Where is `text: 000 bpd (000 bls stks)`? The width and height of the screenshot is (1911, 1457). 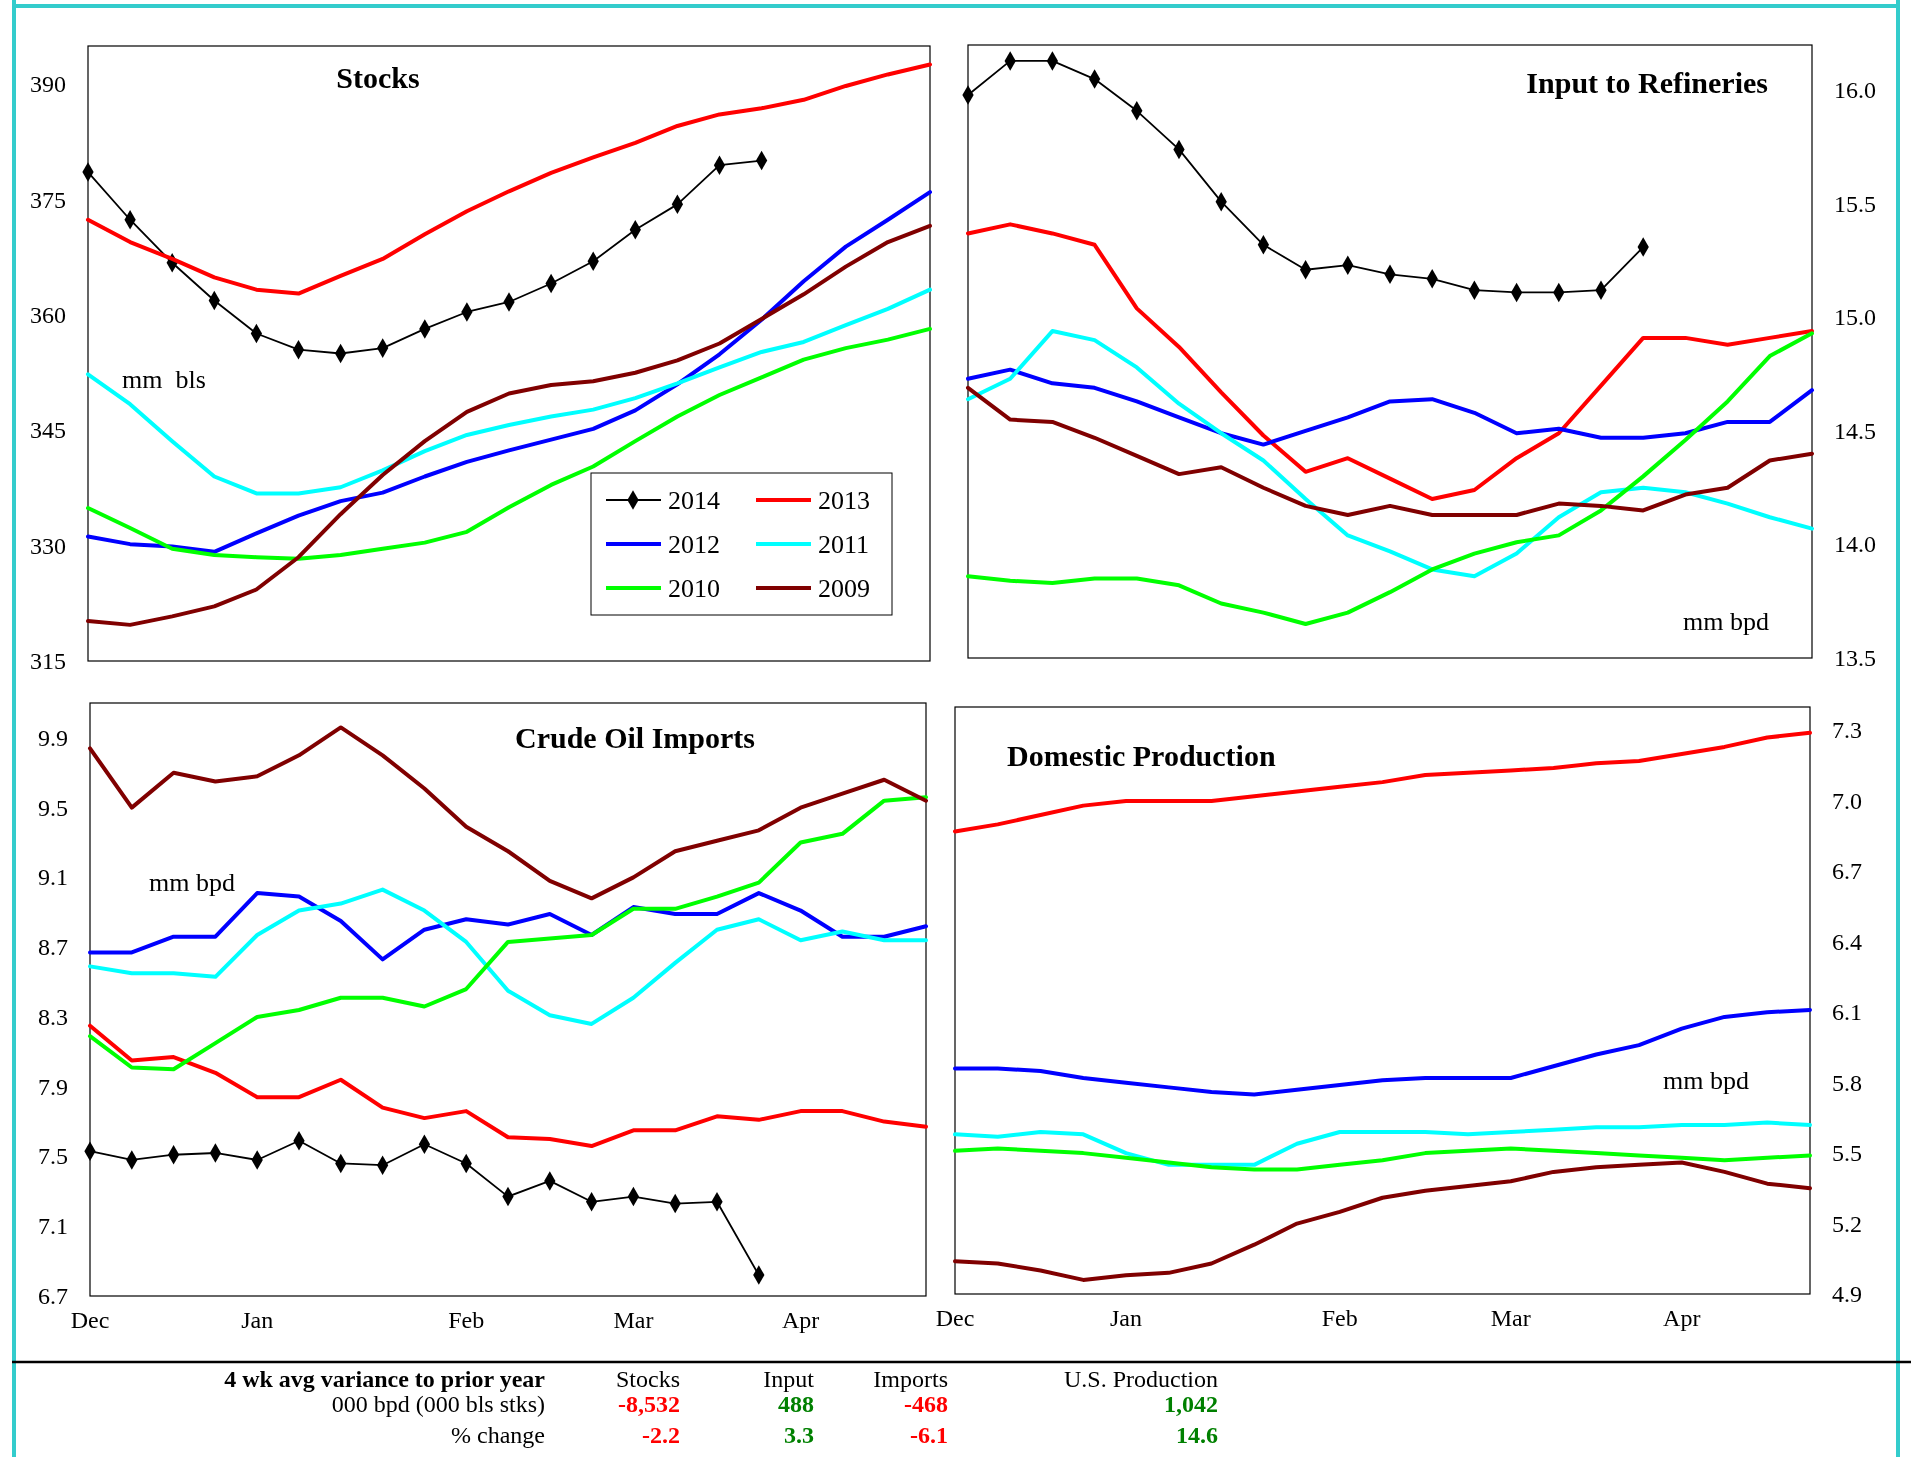 text: 000 bpd (000 bls stks) is located at coordinates (438, 1404).